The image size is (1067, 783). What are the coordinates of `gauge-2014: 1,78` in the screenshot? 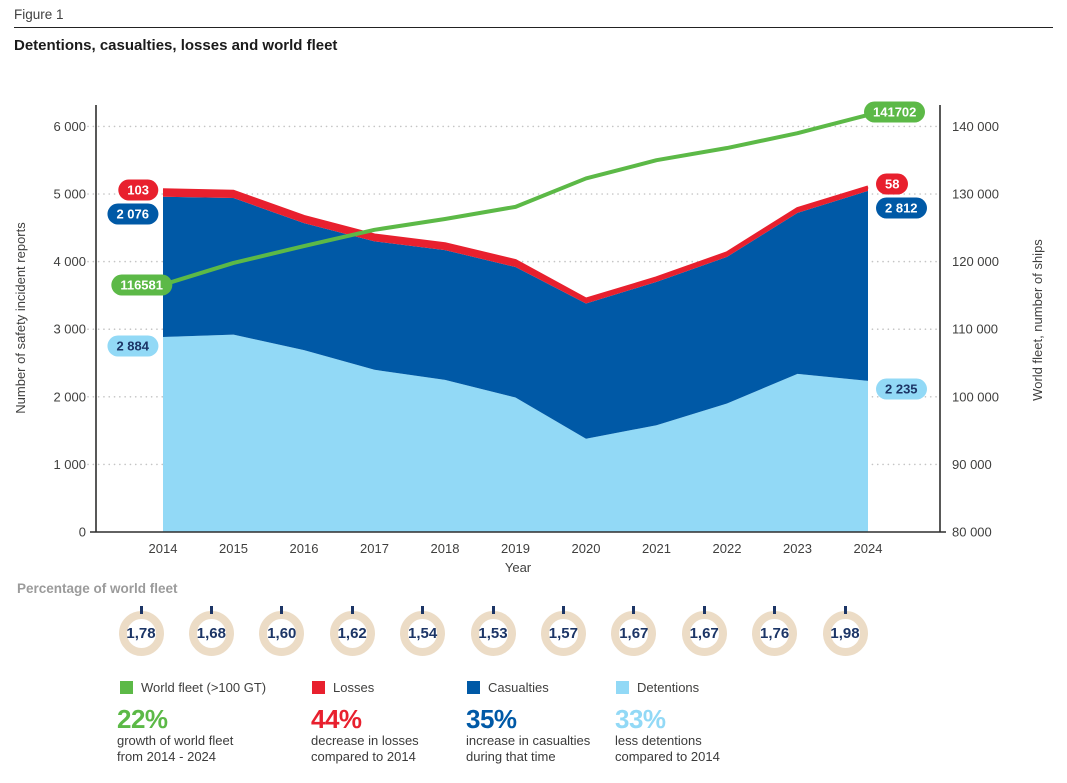 It's located at (141, 631).